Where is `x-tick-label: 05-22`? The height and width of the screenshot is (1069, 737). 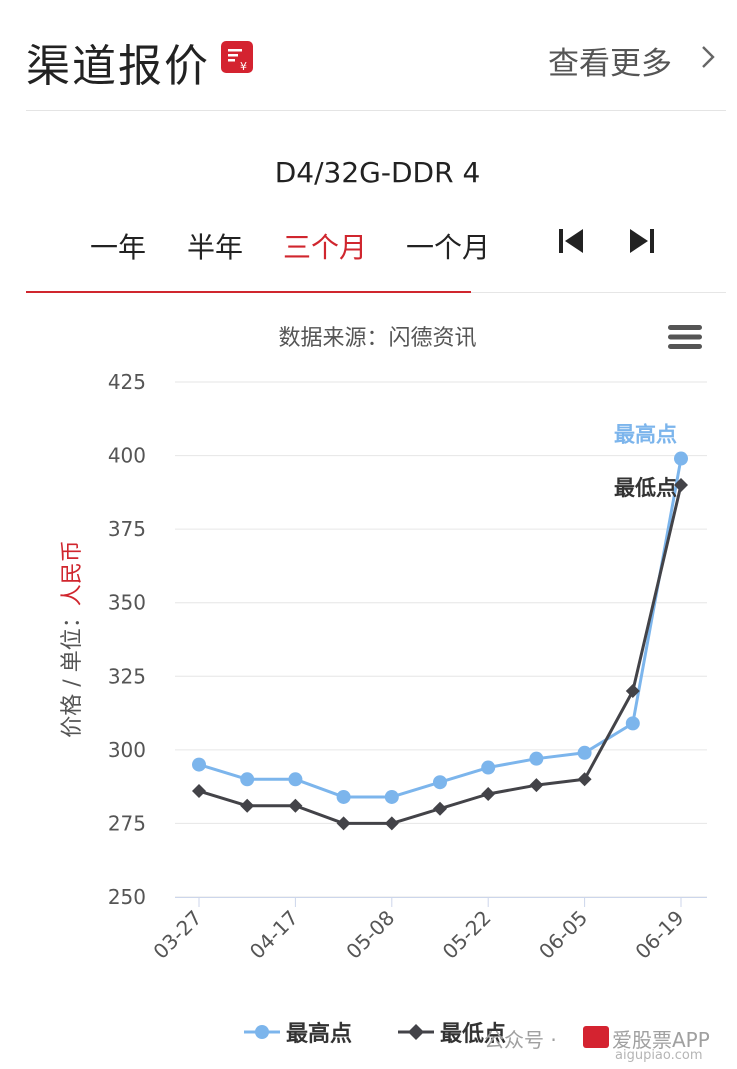 x-tick-label: 05-22 is located at coordinates (467, 935).